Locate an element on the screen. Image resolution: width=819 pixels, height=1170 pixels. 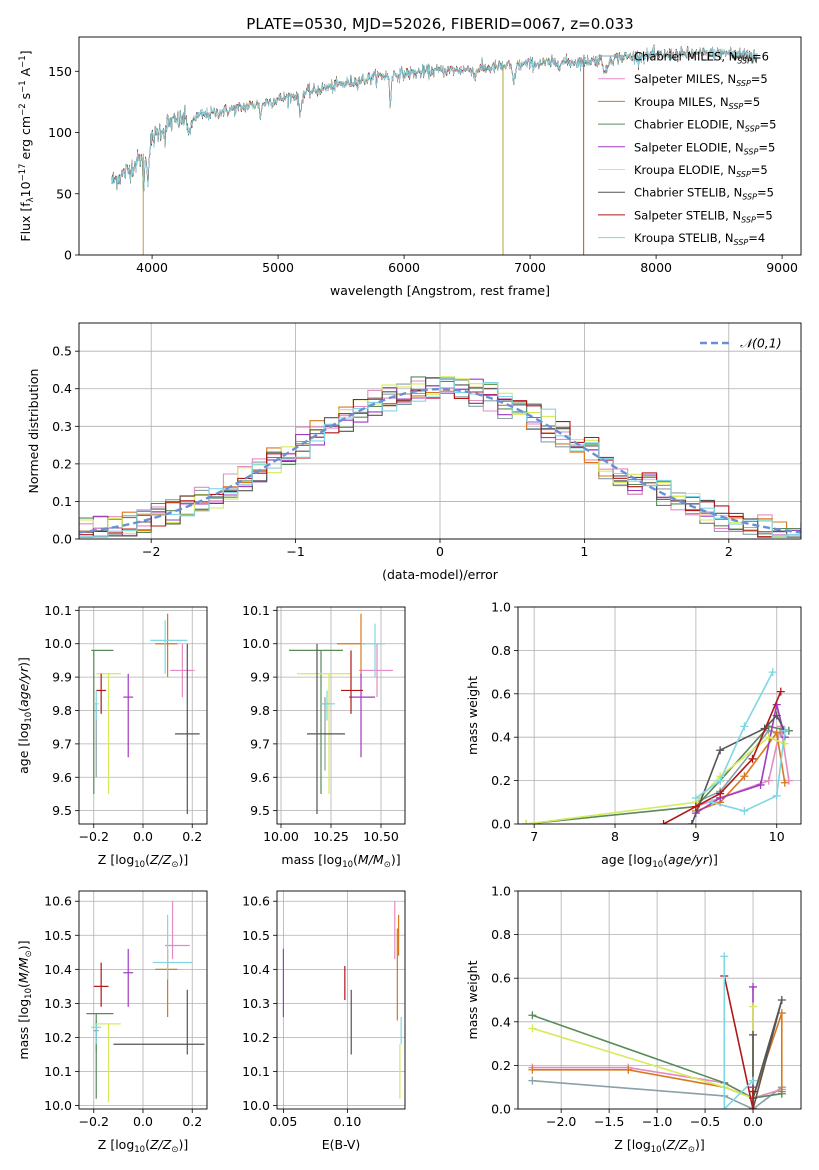
x-tick-label: −0.2 is located at coordinates (94, 836).